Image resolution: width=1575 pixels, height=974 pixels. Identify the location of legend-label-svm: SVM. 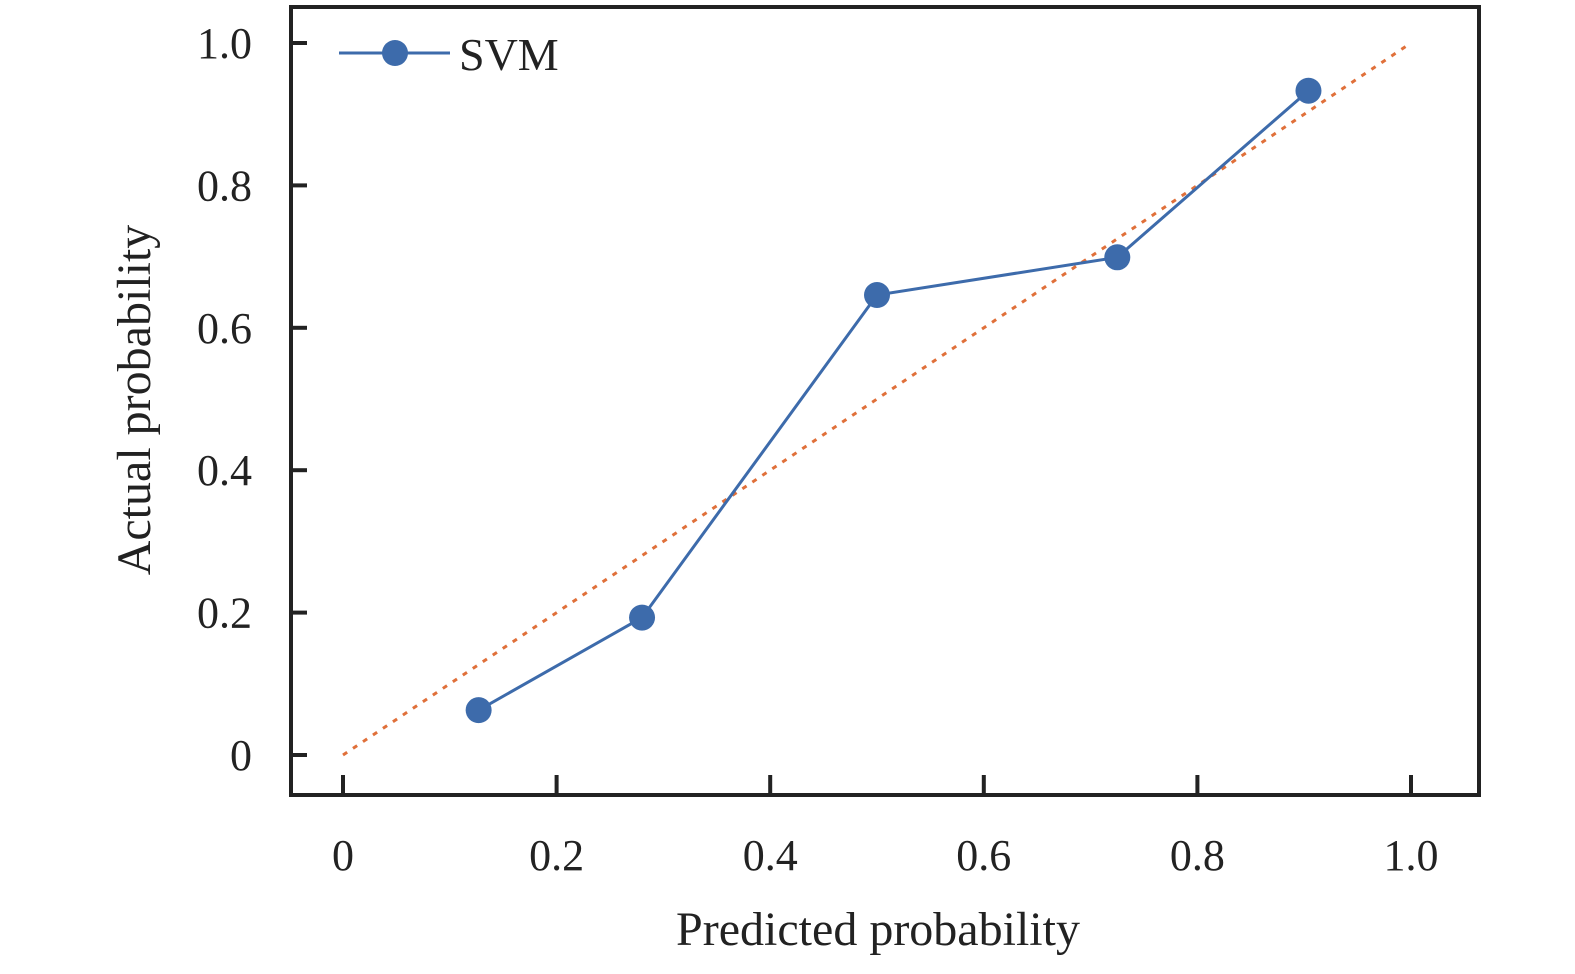
(509, 54).